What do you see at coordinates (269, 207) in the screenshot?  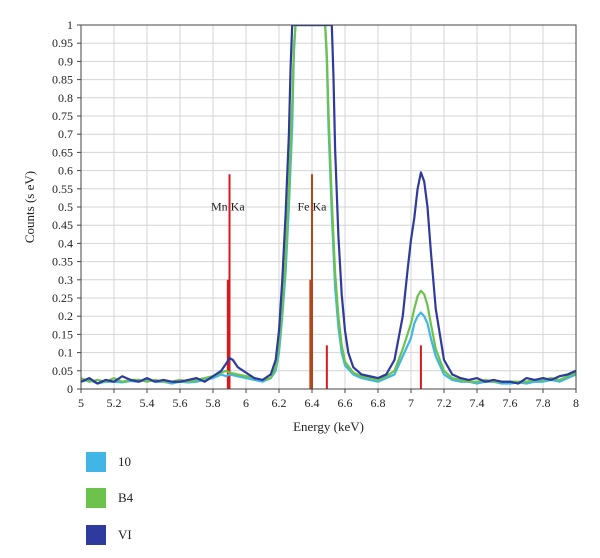 I see `annotations: Mn Ka Fe Ka` at bounding box center [269, 207].